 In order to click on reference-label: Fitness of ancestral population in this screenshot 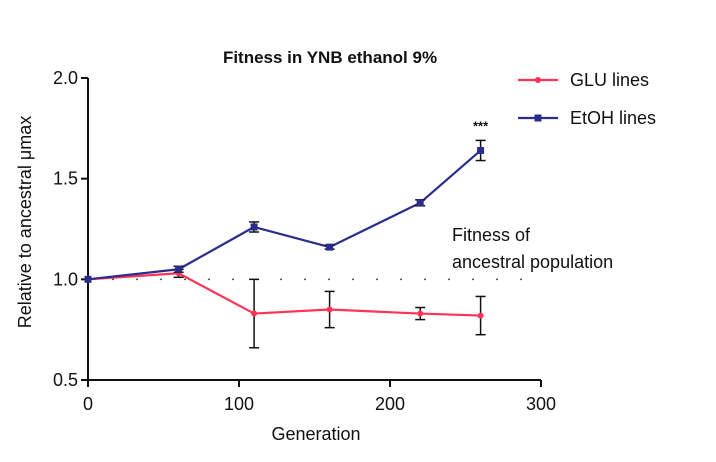, I will do `click(532, 248)`.